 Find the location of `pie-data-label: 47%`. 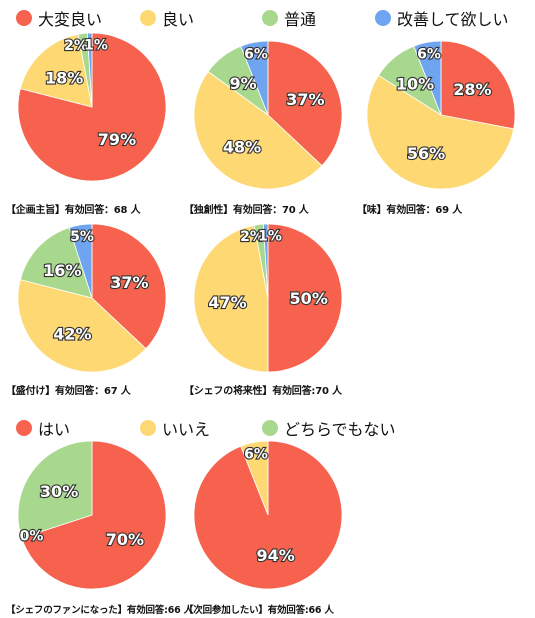

pie-data-label: 47% is located at coordinates (227, 302).